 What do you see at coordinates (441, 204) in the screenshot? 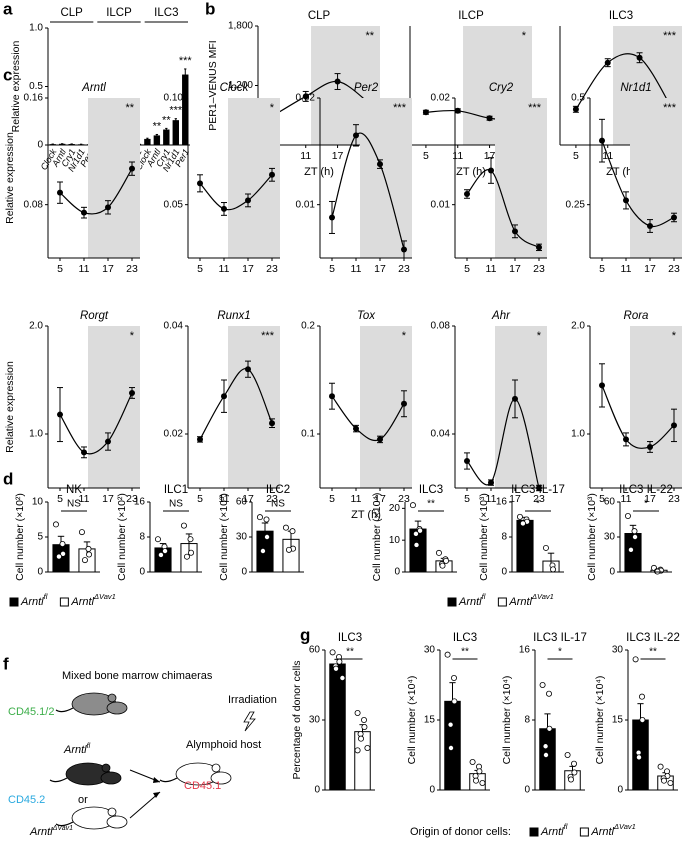
I see `y-tick-label: 0.01` at bounding box center [441, 204].